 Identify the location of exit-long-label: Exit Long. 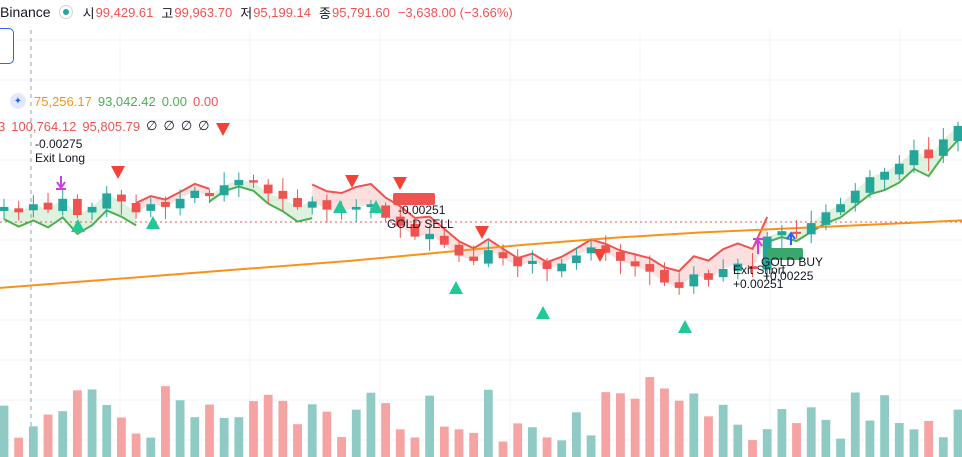
(60, 158).